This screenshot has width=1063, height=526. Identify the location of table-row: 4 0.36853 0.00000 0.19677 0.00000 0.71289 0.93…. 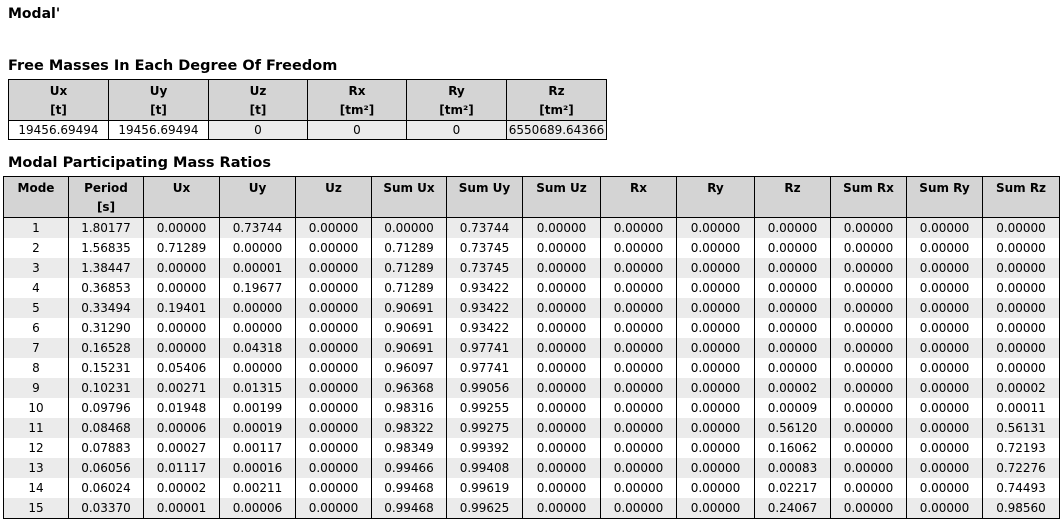
(531, 288).